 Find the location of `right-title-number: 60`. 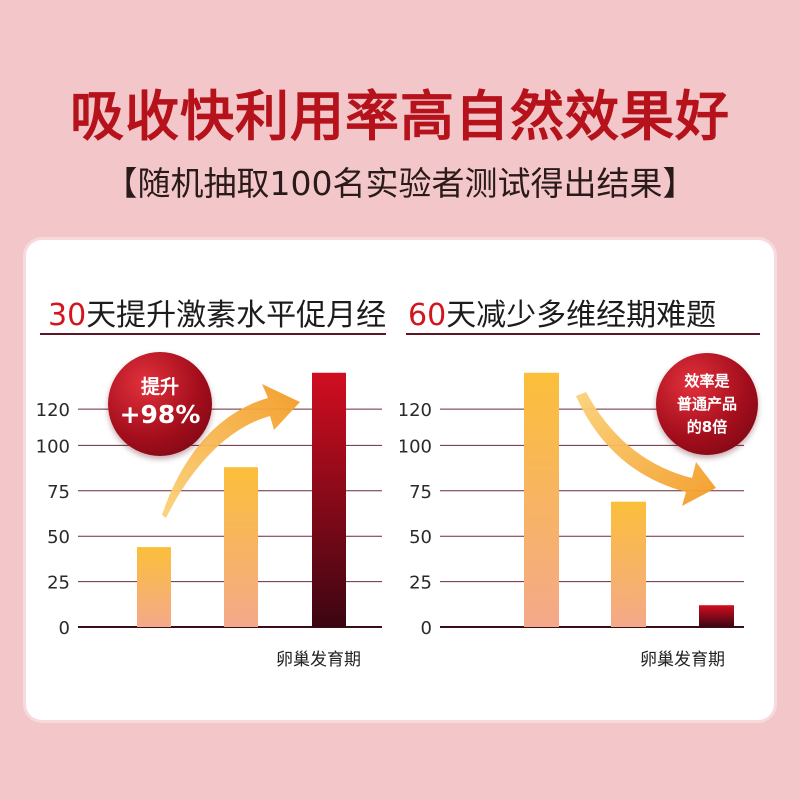

right-title-number: 60 is located at coordinates (427, 315).